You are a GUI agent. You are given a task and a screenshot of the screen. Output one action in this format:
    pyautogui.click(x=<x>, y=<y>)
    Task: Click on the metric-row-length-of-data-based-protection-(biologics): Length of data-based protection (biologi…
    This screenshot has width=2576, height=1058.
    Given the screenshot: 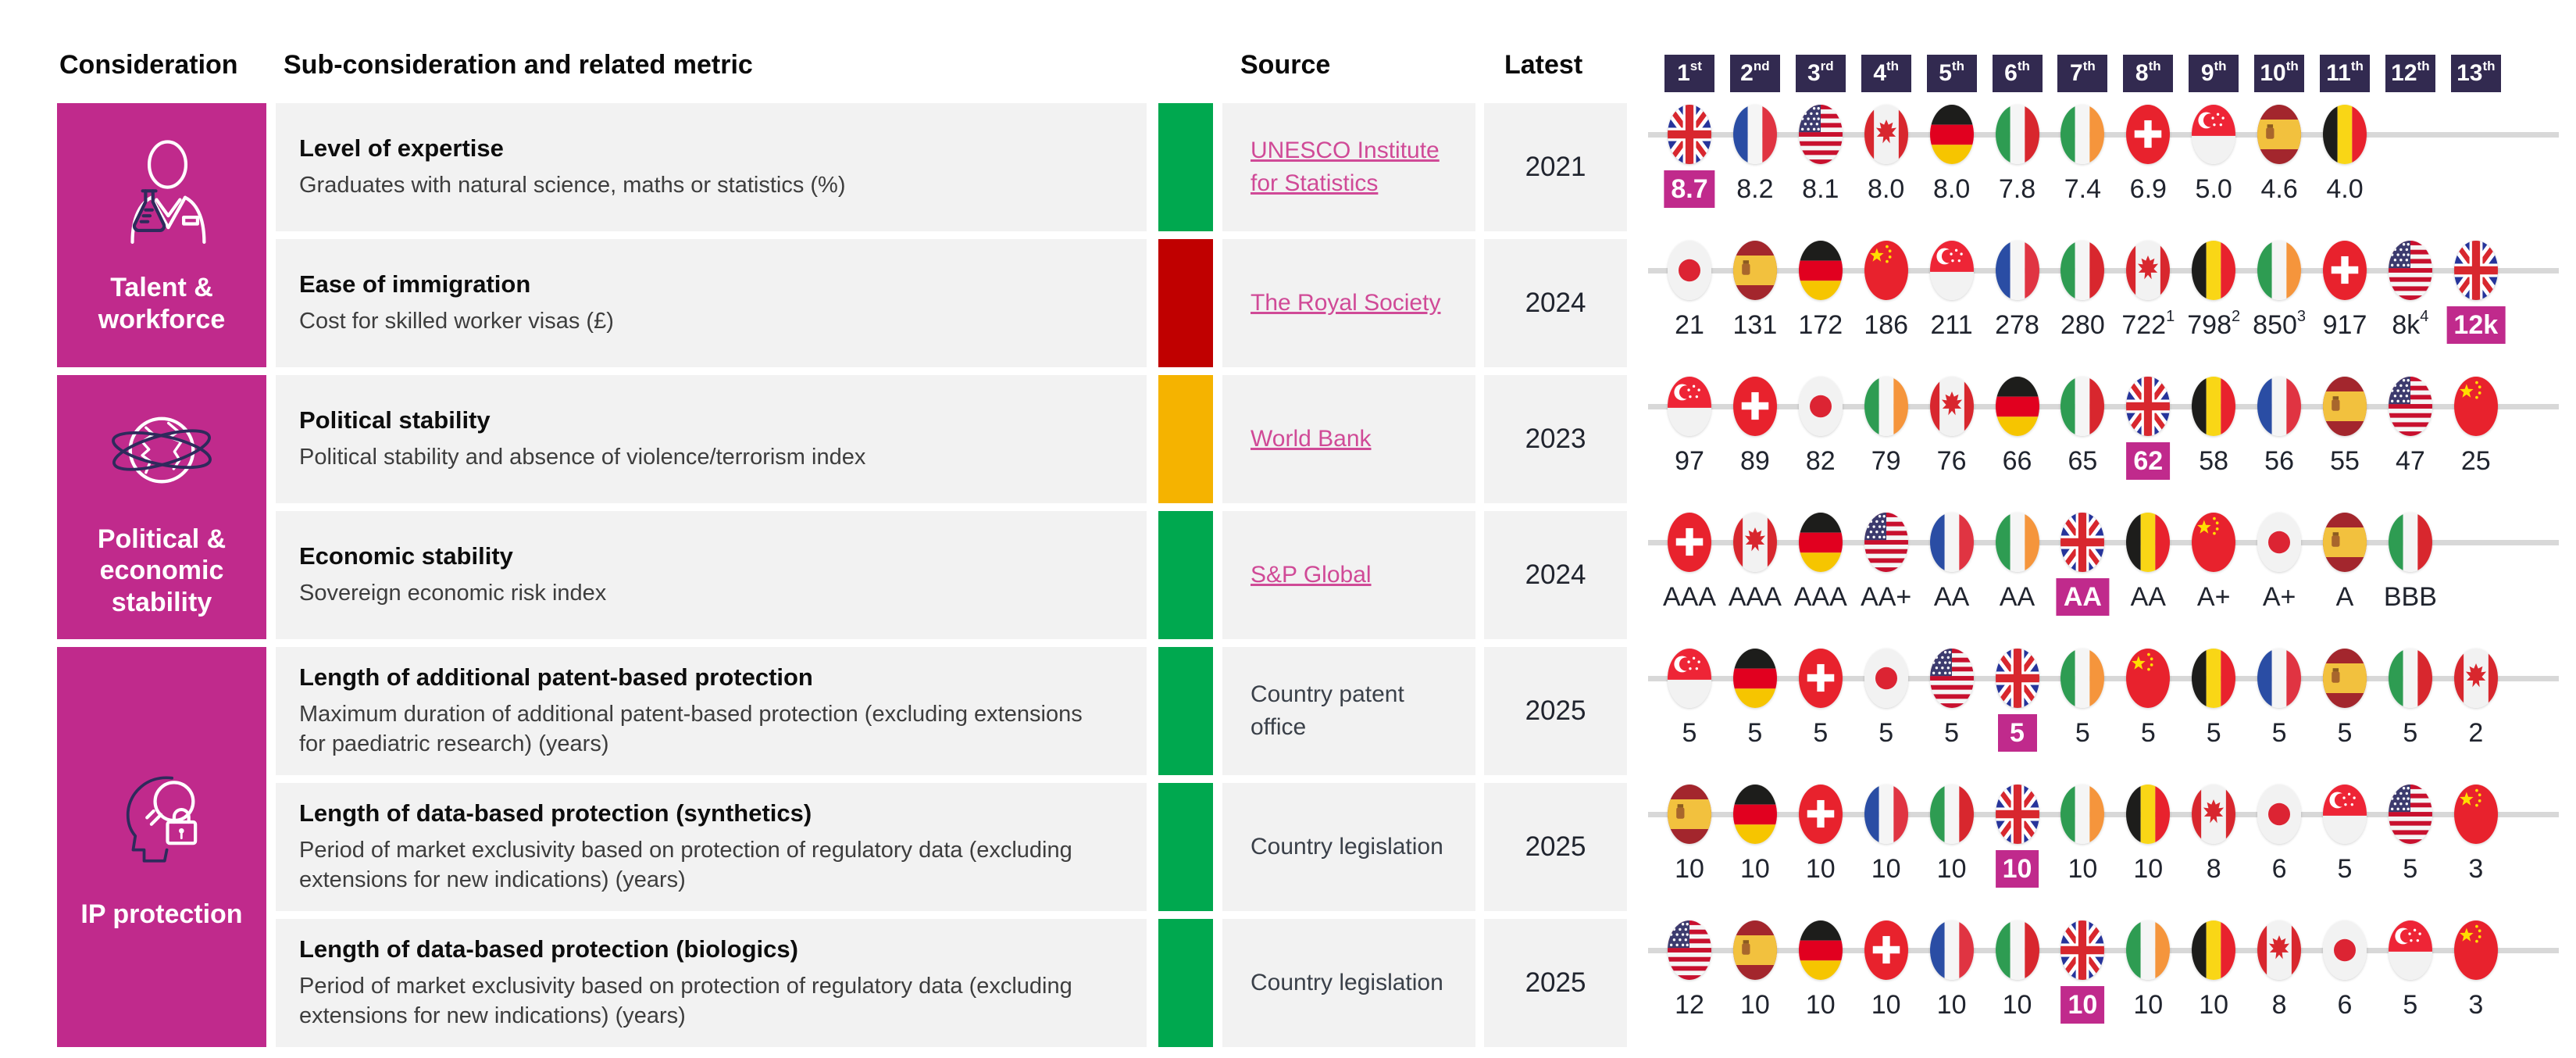 What is the action you would take?
    pyautogui.click(x=1288, y=983)
    